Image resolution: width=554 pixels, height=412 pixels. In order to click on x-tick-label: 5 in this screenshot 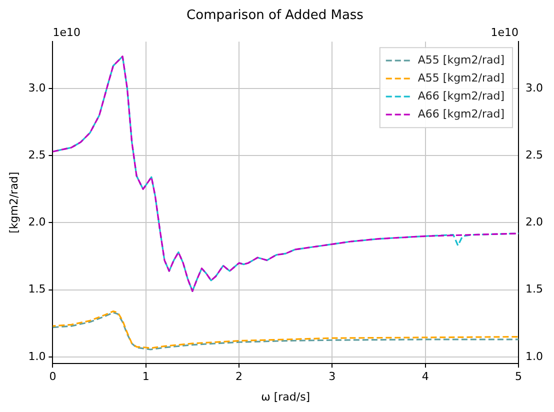, I will do `click(518, 377)`.